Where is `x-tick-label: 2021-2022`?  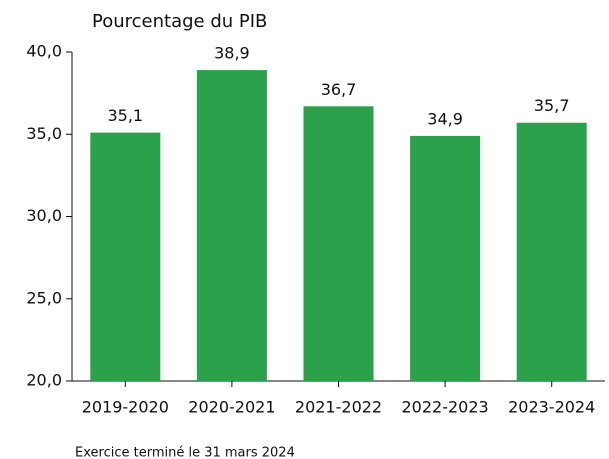
x-tick-label: 2021-2022 is located at coordinates (338, 407).